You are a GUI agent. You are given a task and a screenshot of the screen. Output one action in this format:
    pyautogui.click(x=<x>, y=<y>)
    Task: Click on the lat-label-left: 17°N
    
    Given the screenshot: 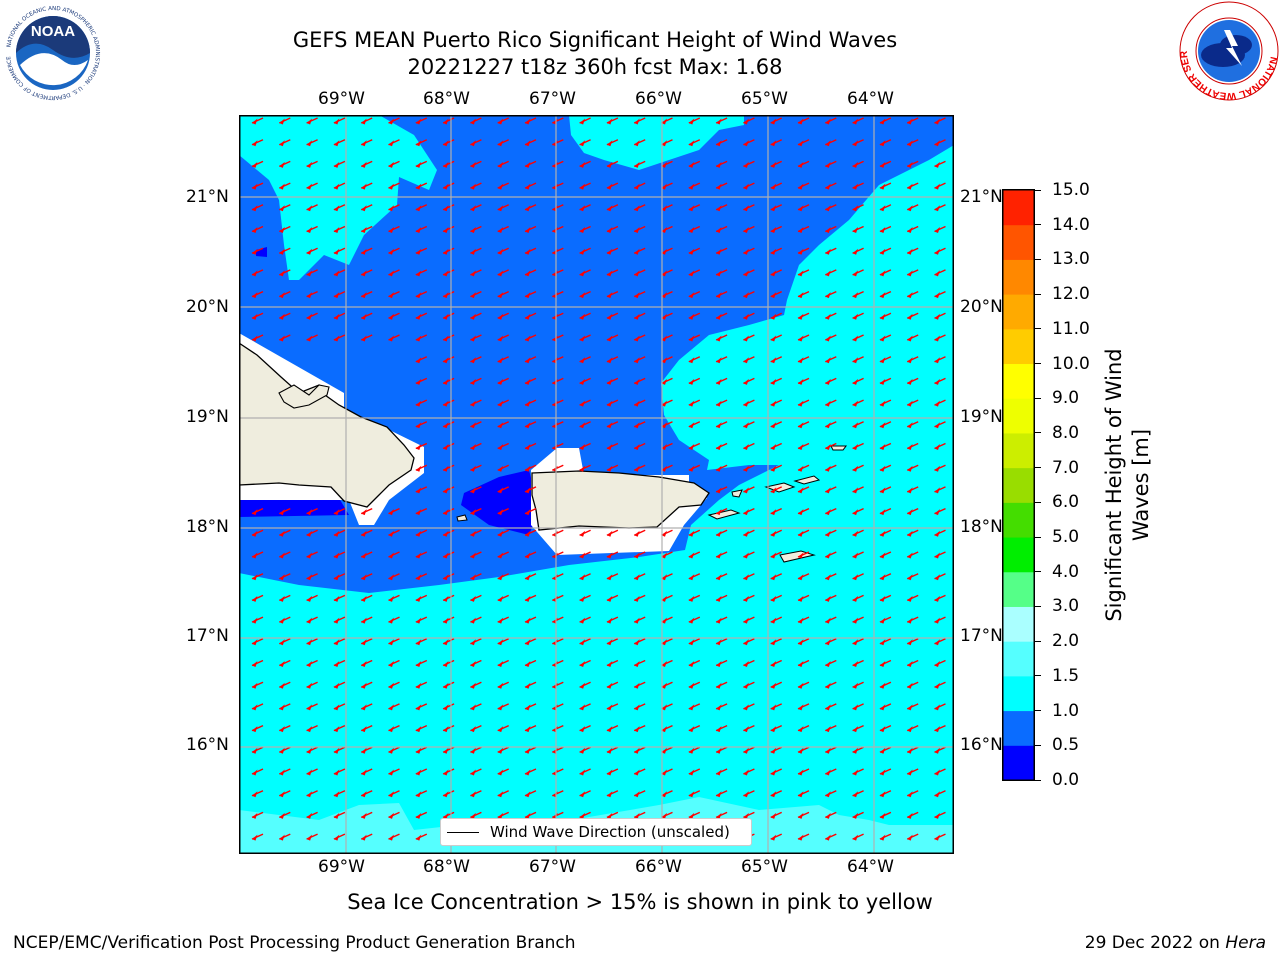 What is the action you would take?
    pyautogui.click(x=207, y=636)
    